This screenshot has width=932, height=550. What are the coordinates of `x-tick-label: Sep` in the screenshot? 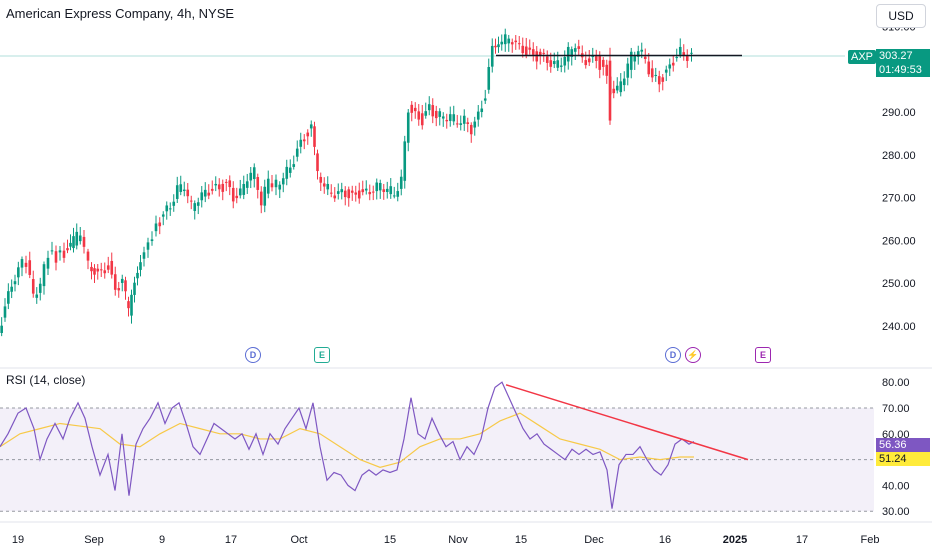 It's located at (94, 540).